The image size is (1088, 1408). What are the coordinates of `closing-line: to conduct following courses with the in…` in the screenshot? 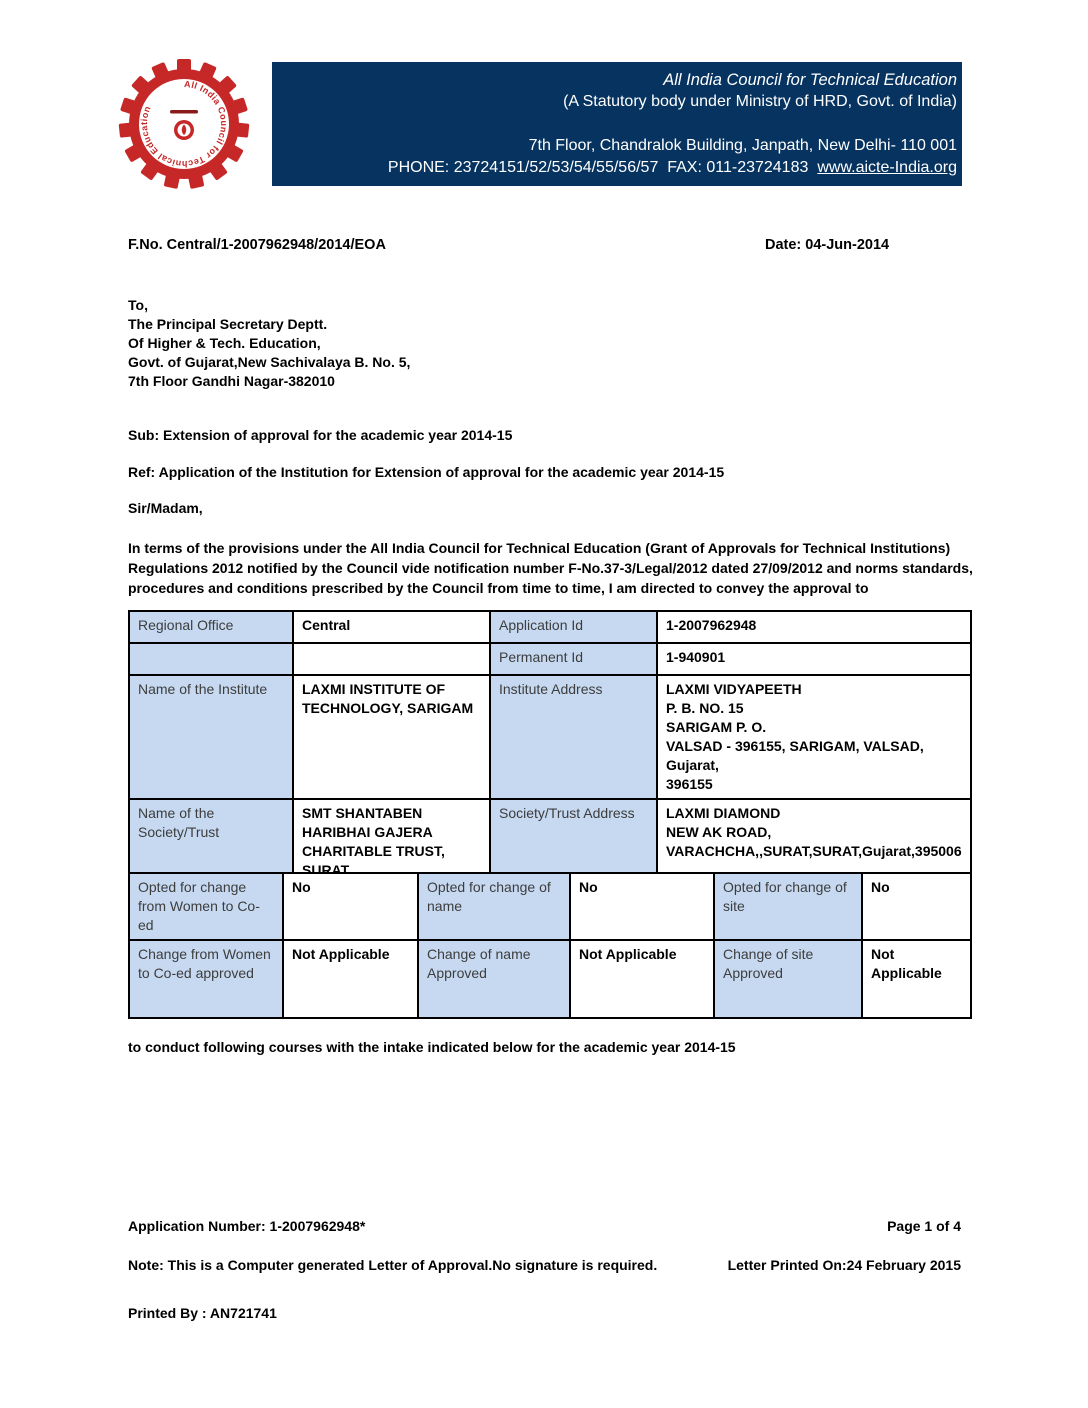 It's located at (432, 1047).